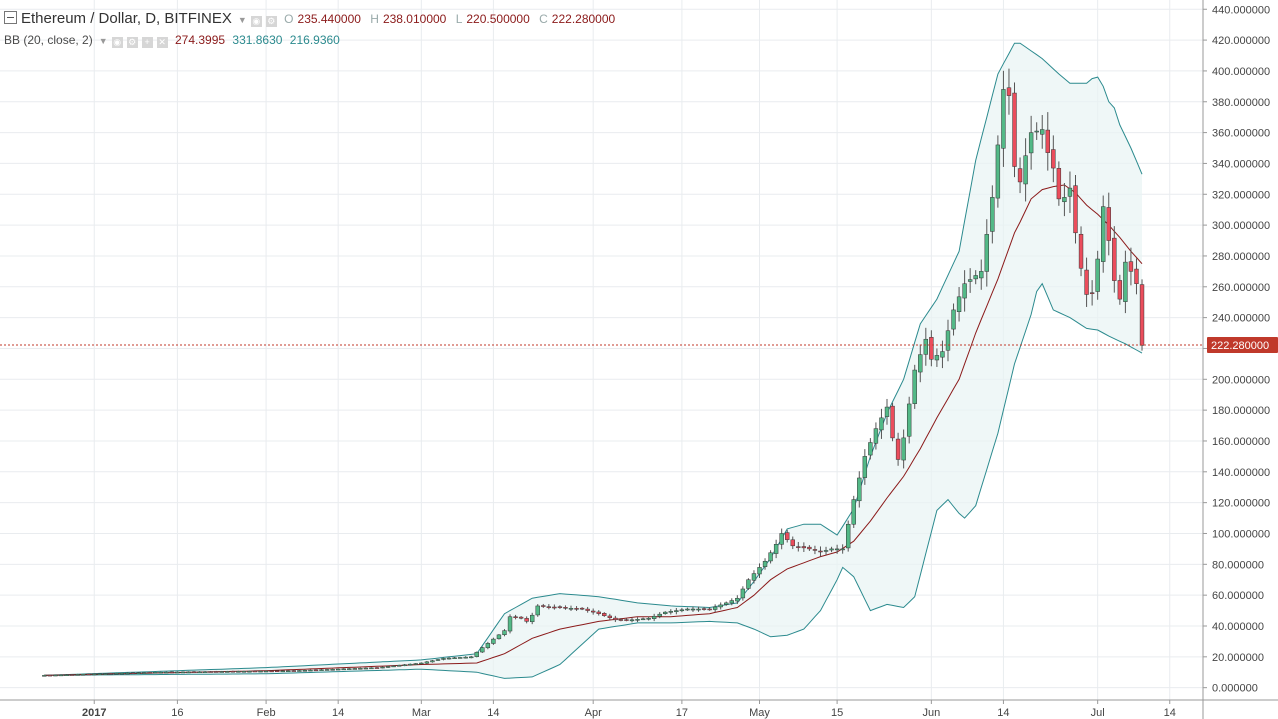 Image resolution: width=1278 pixels, height=719 pixels. What do you see at coordinates (414, 19) in the screenshot?
I see `high-value: 238.010000` at bounding box center [414, 19].